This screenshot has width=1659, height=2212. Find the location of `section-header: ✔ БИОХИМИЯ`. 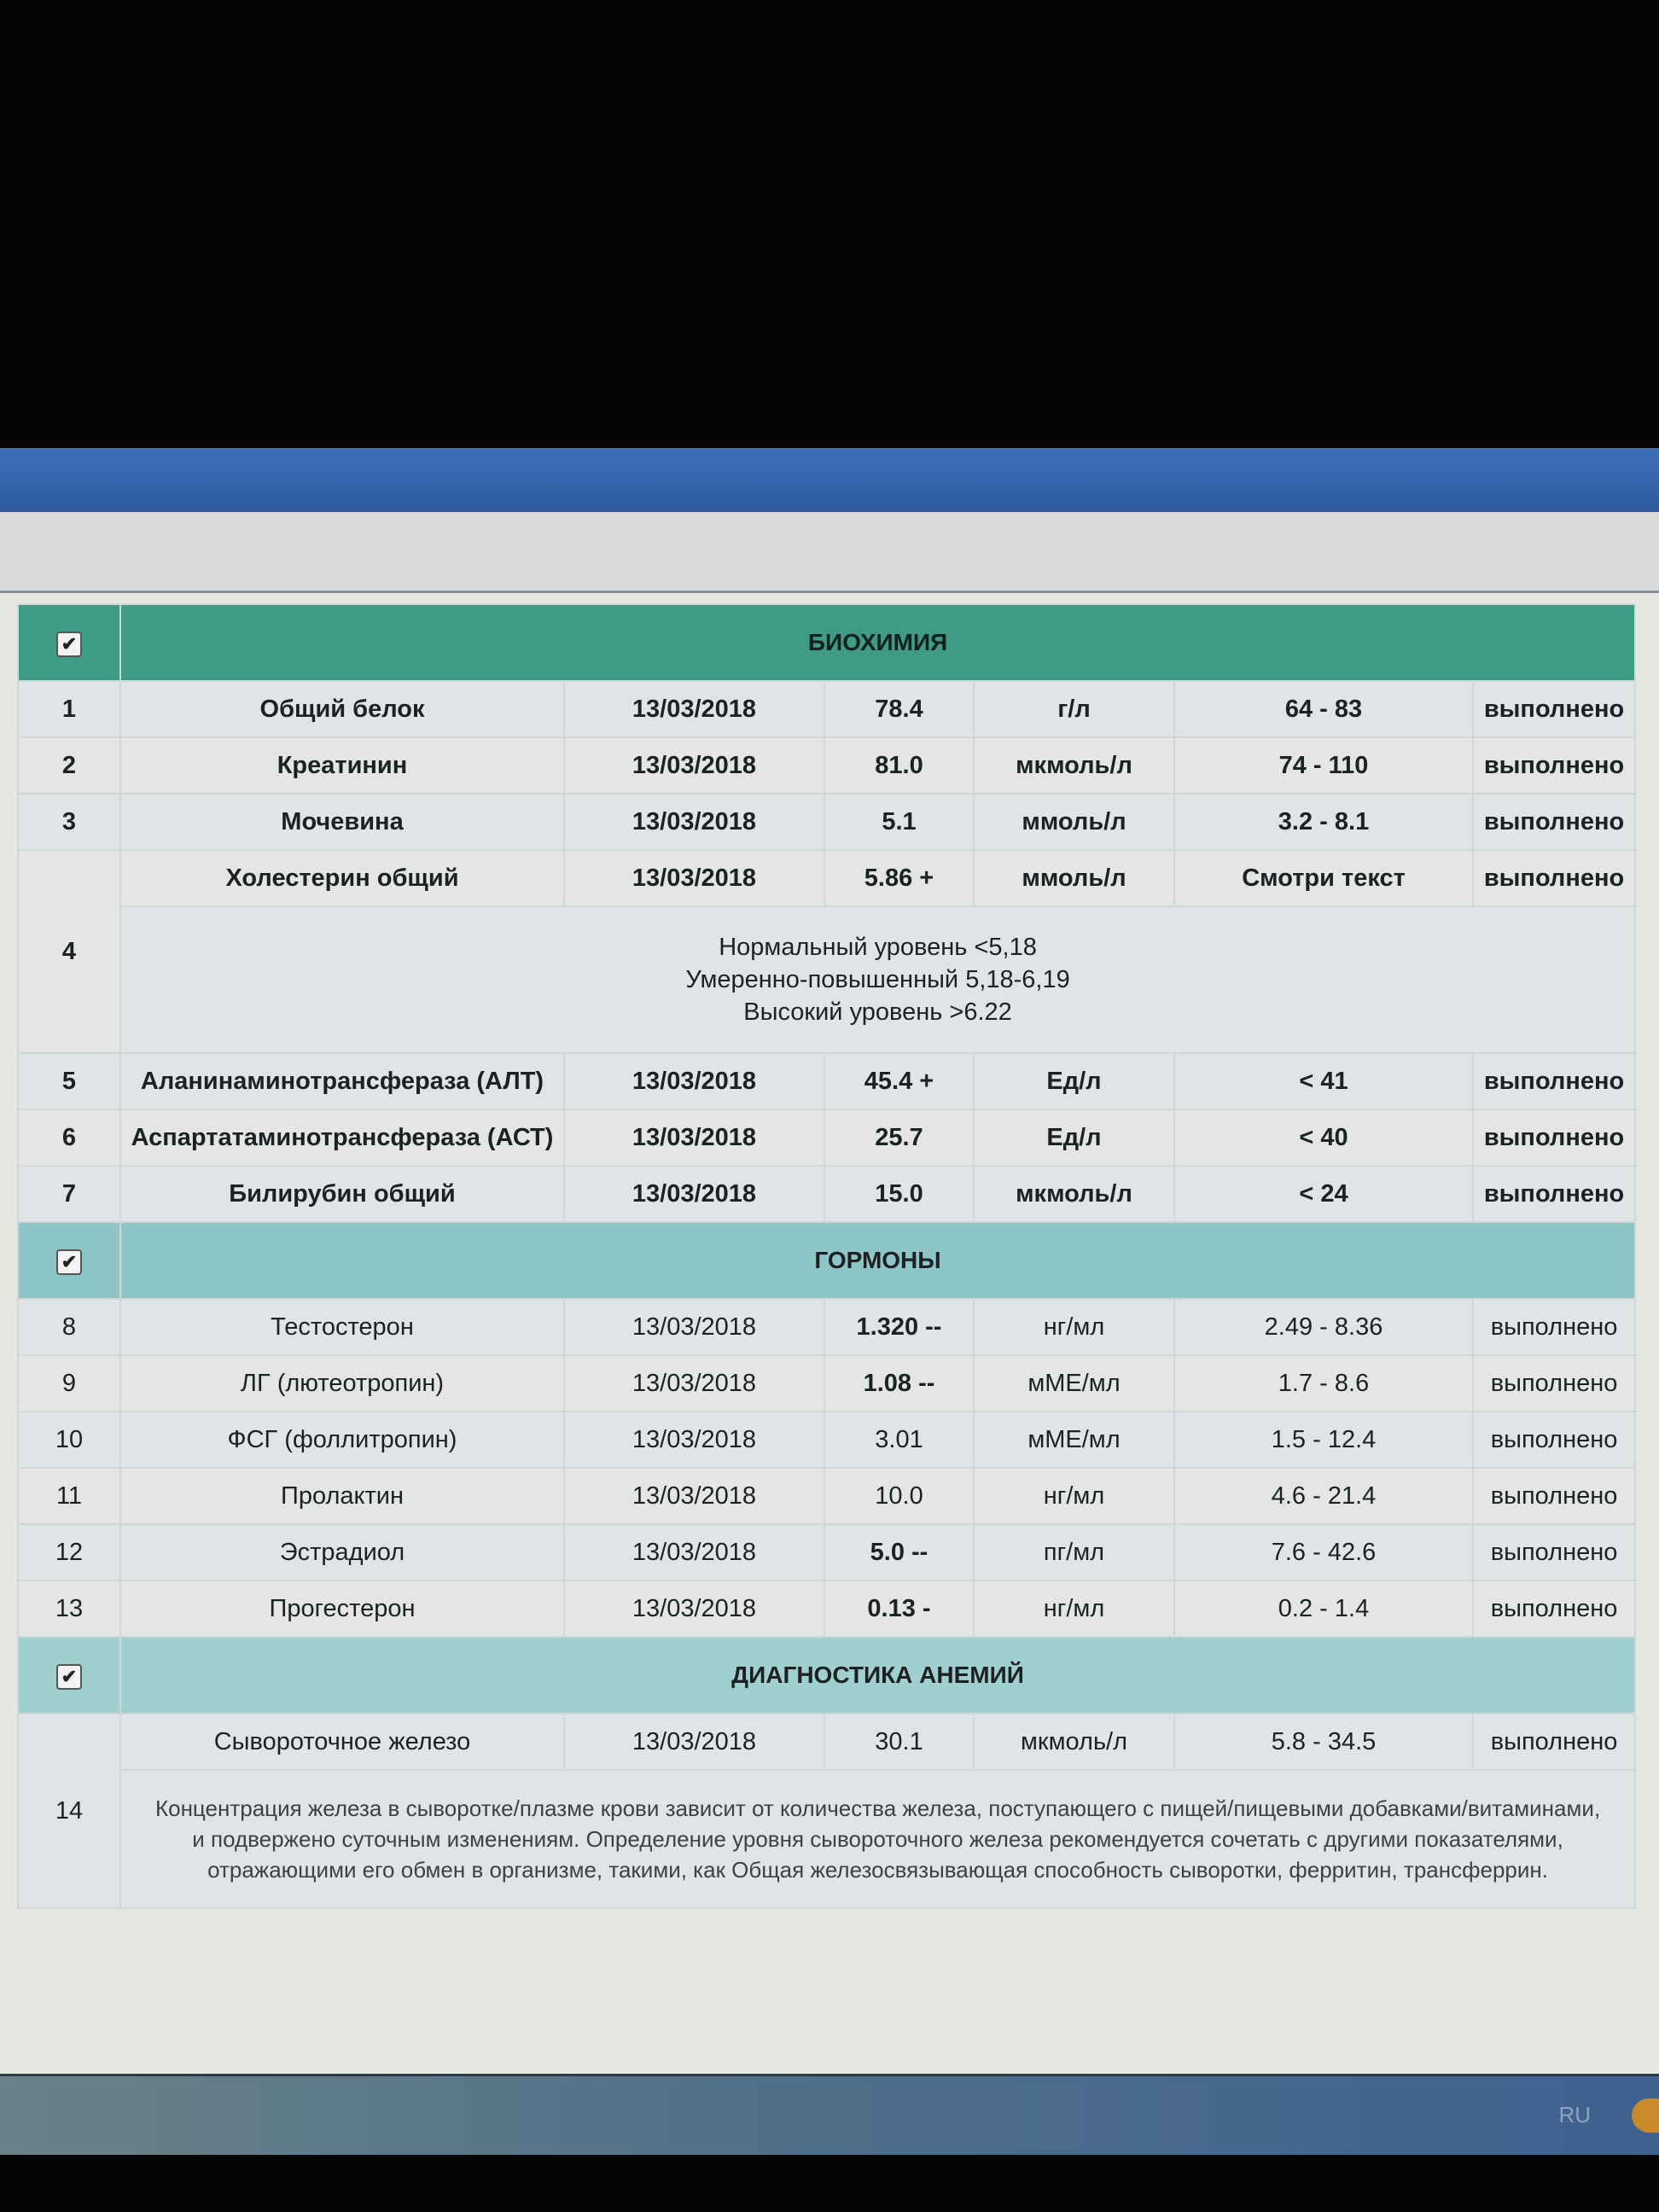

section-header: ✔ БИОХИМИЯ is located at coordinates (827, 642).